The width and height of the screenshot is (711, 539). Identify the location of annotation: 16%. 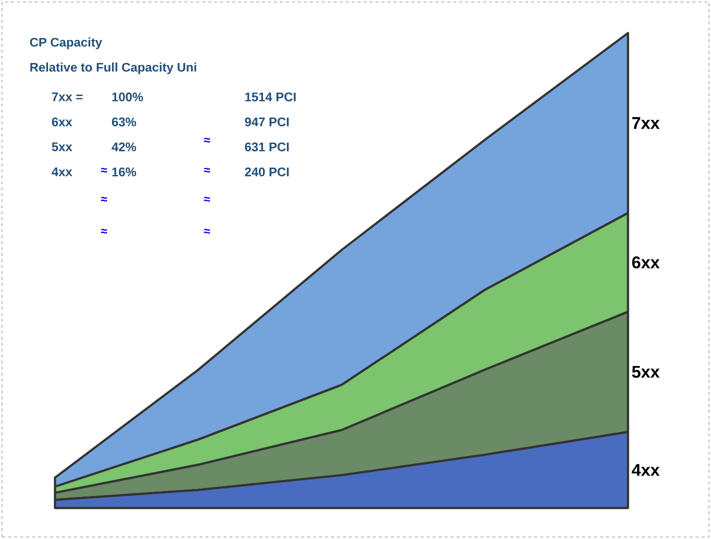
(124, 172).